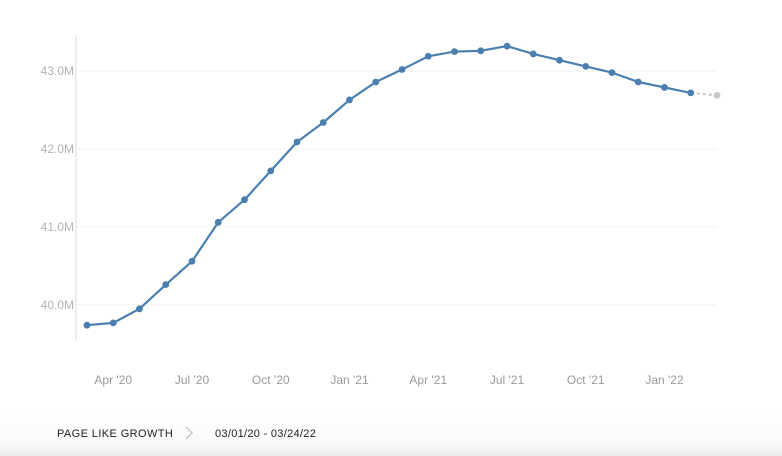 Image resolution: width=782 pixels, height=456 pixels. What do you see at coordinates (704, 94) in the screenshot?
I see `projection-line` at bounding box center [704, 94].